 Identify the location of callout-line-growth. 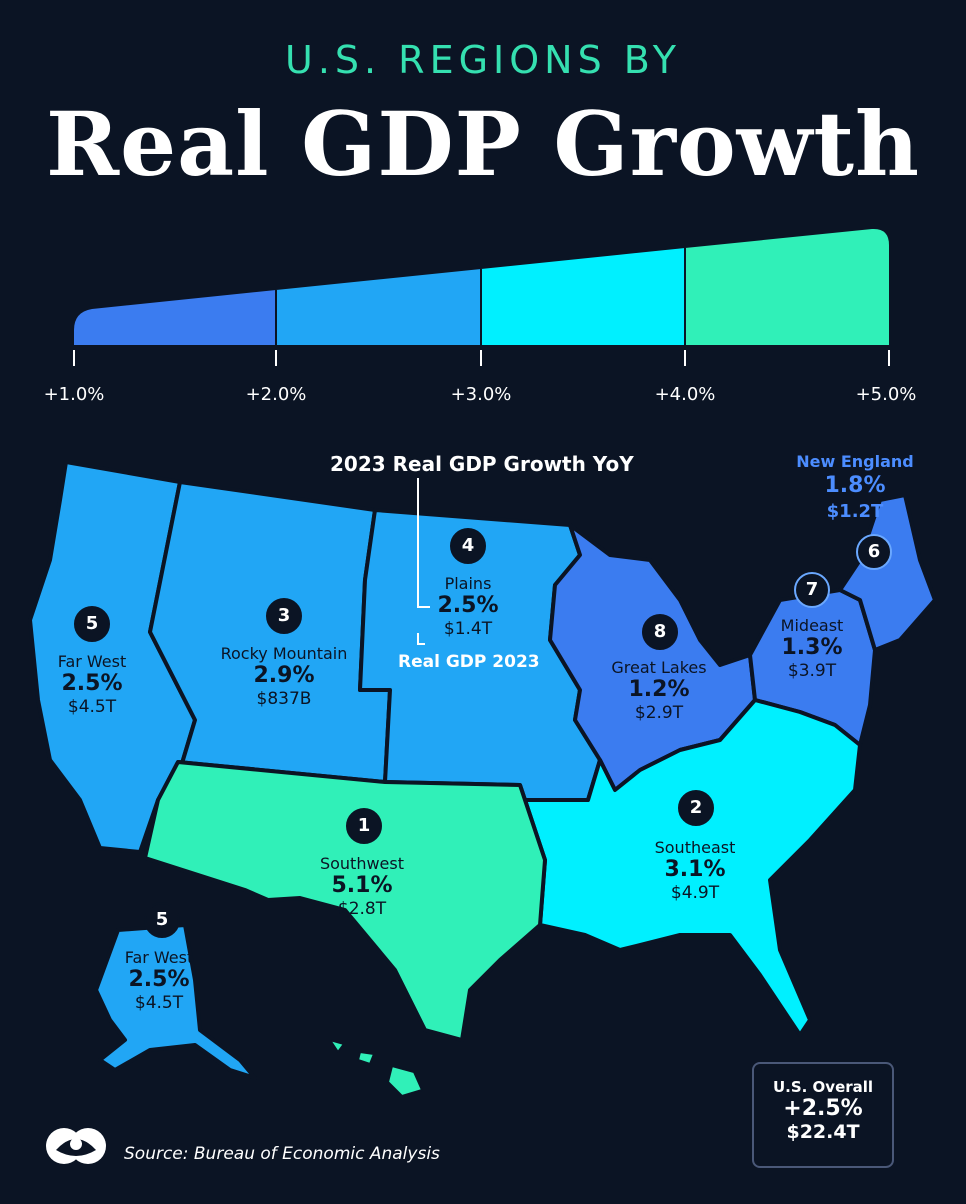
(423, 543).